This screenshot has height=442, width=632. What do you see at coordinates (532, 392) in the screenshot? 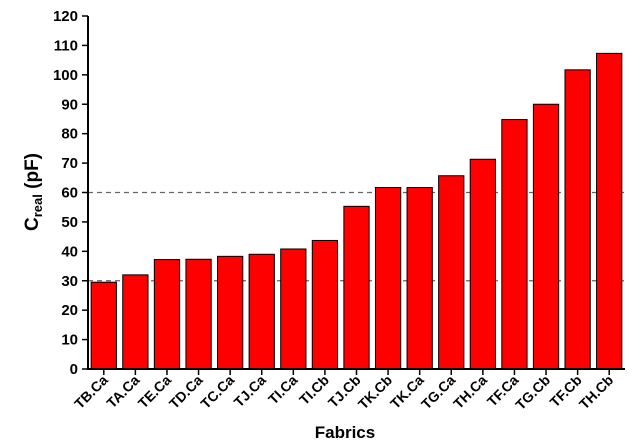
I see `x-tick-label: TG.Cb` at bounding box center [532, 392].